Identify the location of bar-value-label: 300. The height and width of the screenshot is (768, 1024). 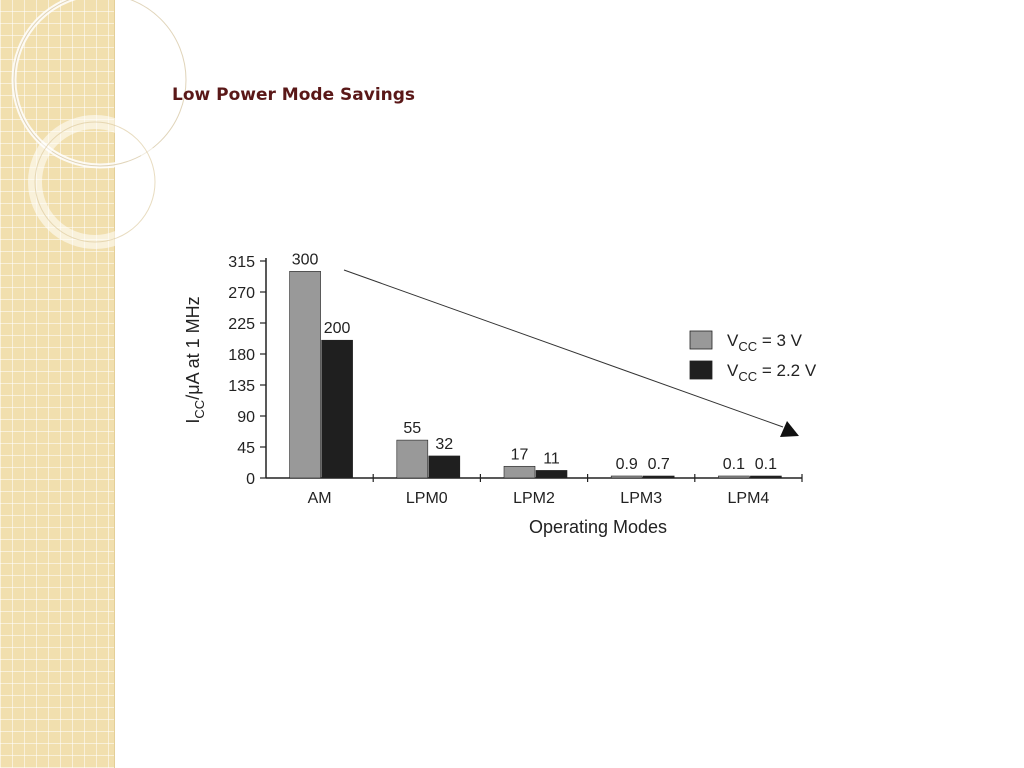
(305, 259).